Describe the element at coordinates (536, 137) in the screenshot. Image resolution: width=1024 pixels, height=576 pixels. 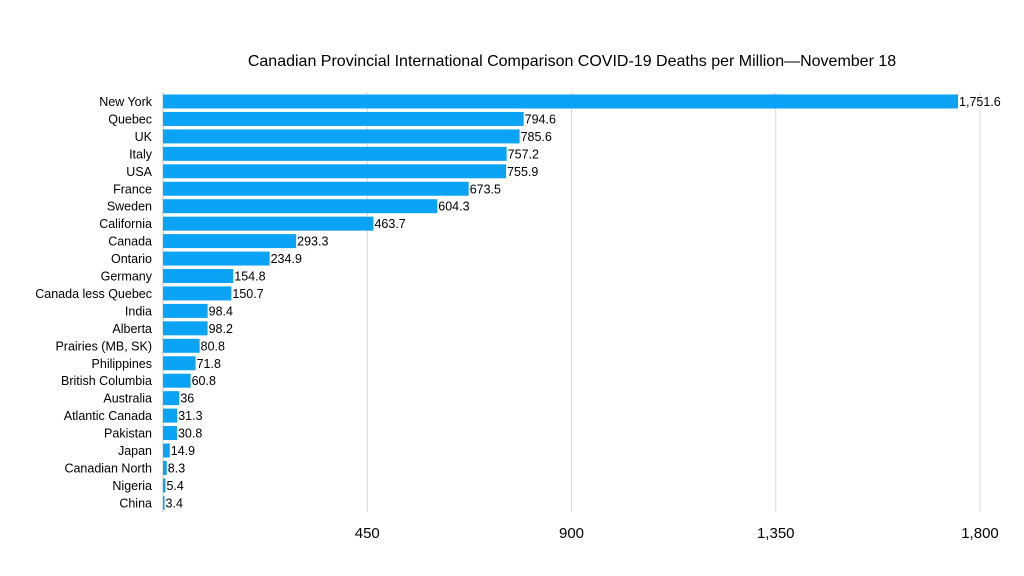
I see `value-label: 785.6` at that location.